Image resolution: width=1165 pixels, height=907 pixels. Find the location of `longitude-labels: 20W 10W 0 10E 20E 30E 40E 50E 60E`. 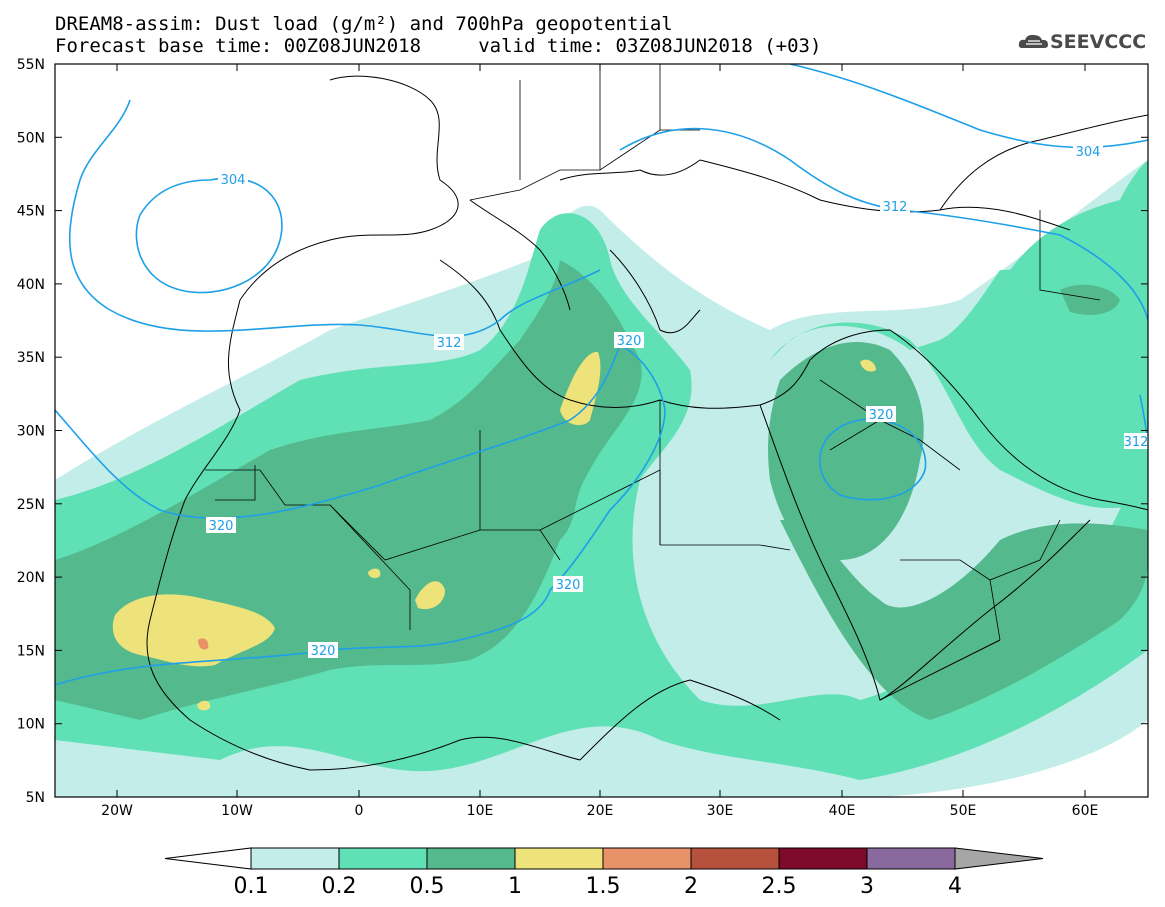

longitude-labels: 20W 10W 0 10E 20E 30E 40E 50E 60E is located at coordinates (599, 811).